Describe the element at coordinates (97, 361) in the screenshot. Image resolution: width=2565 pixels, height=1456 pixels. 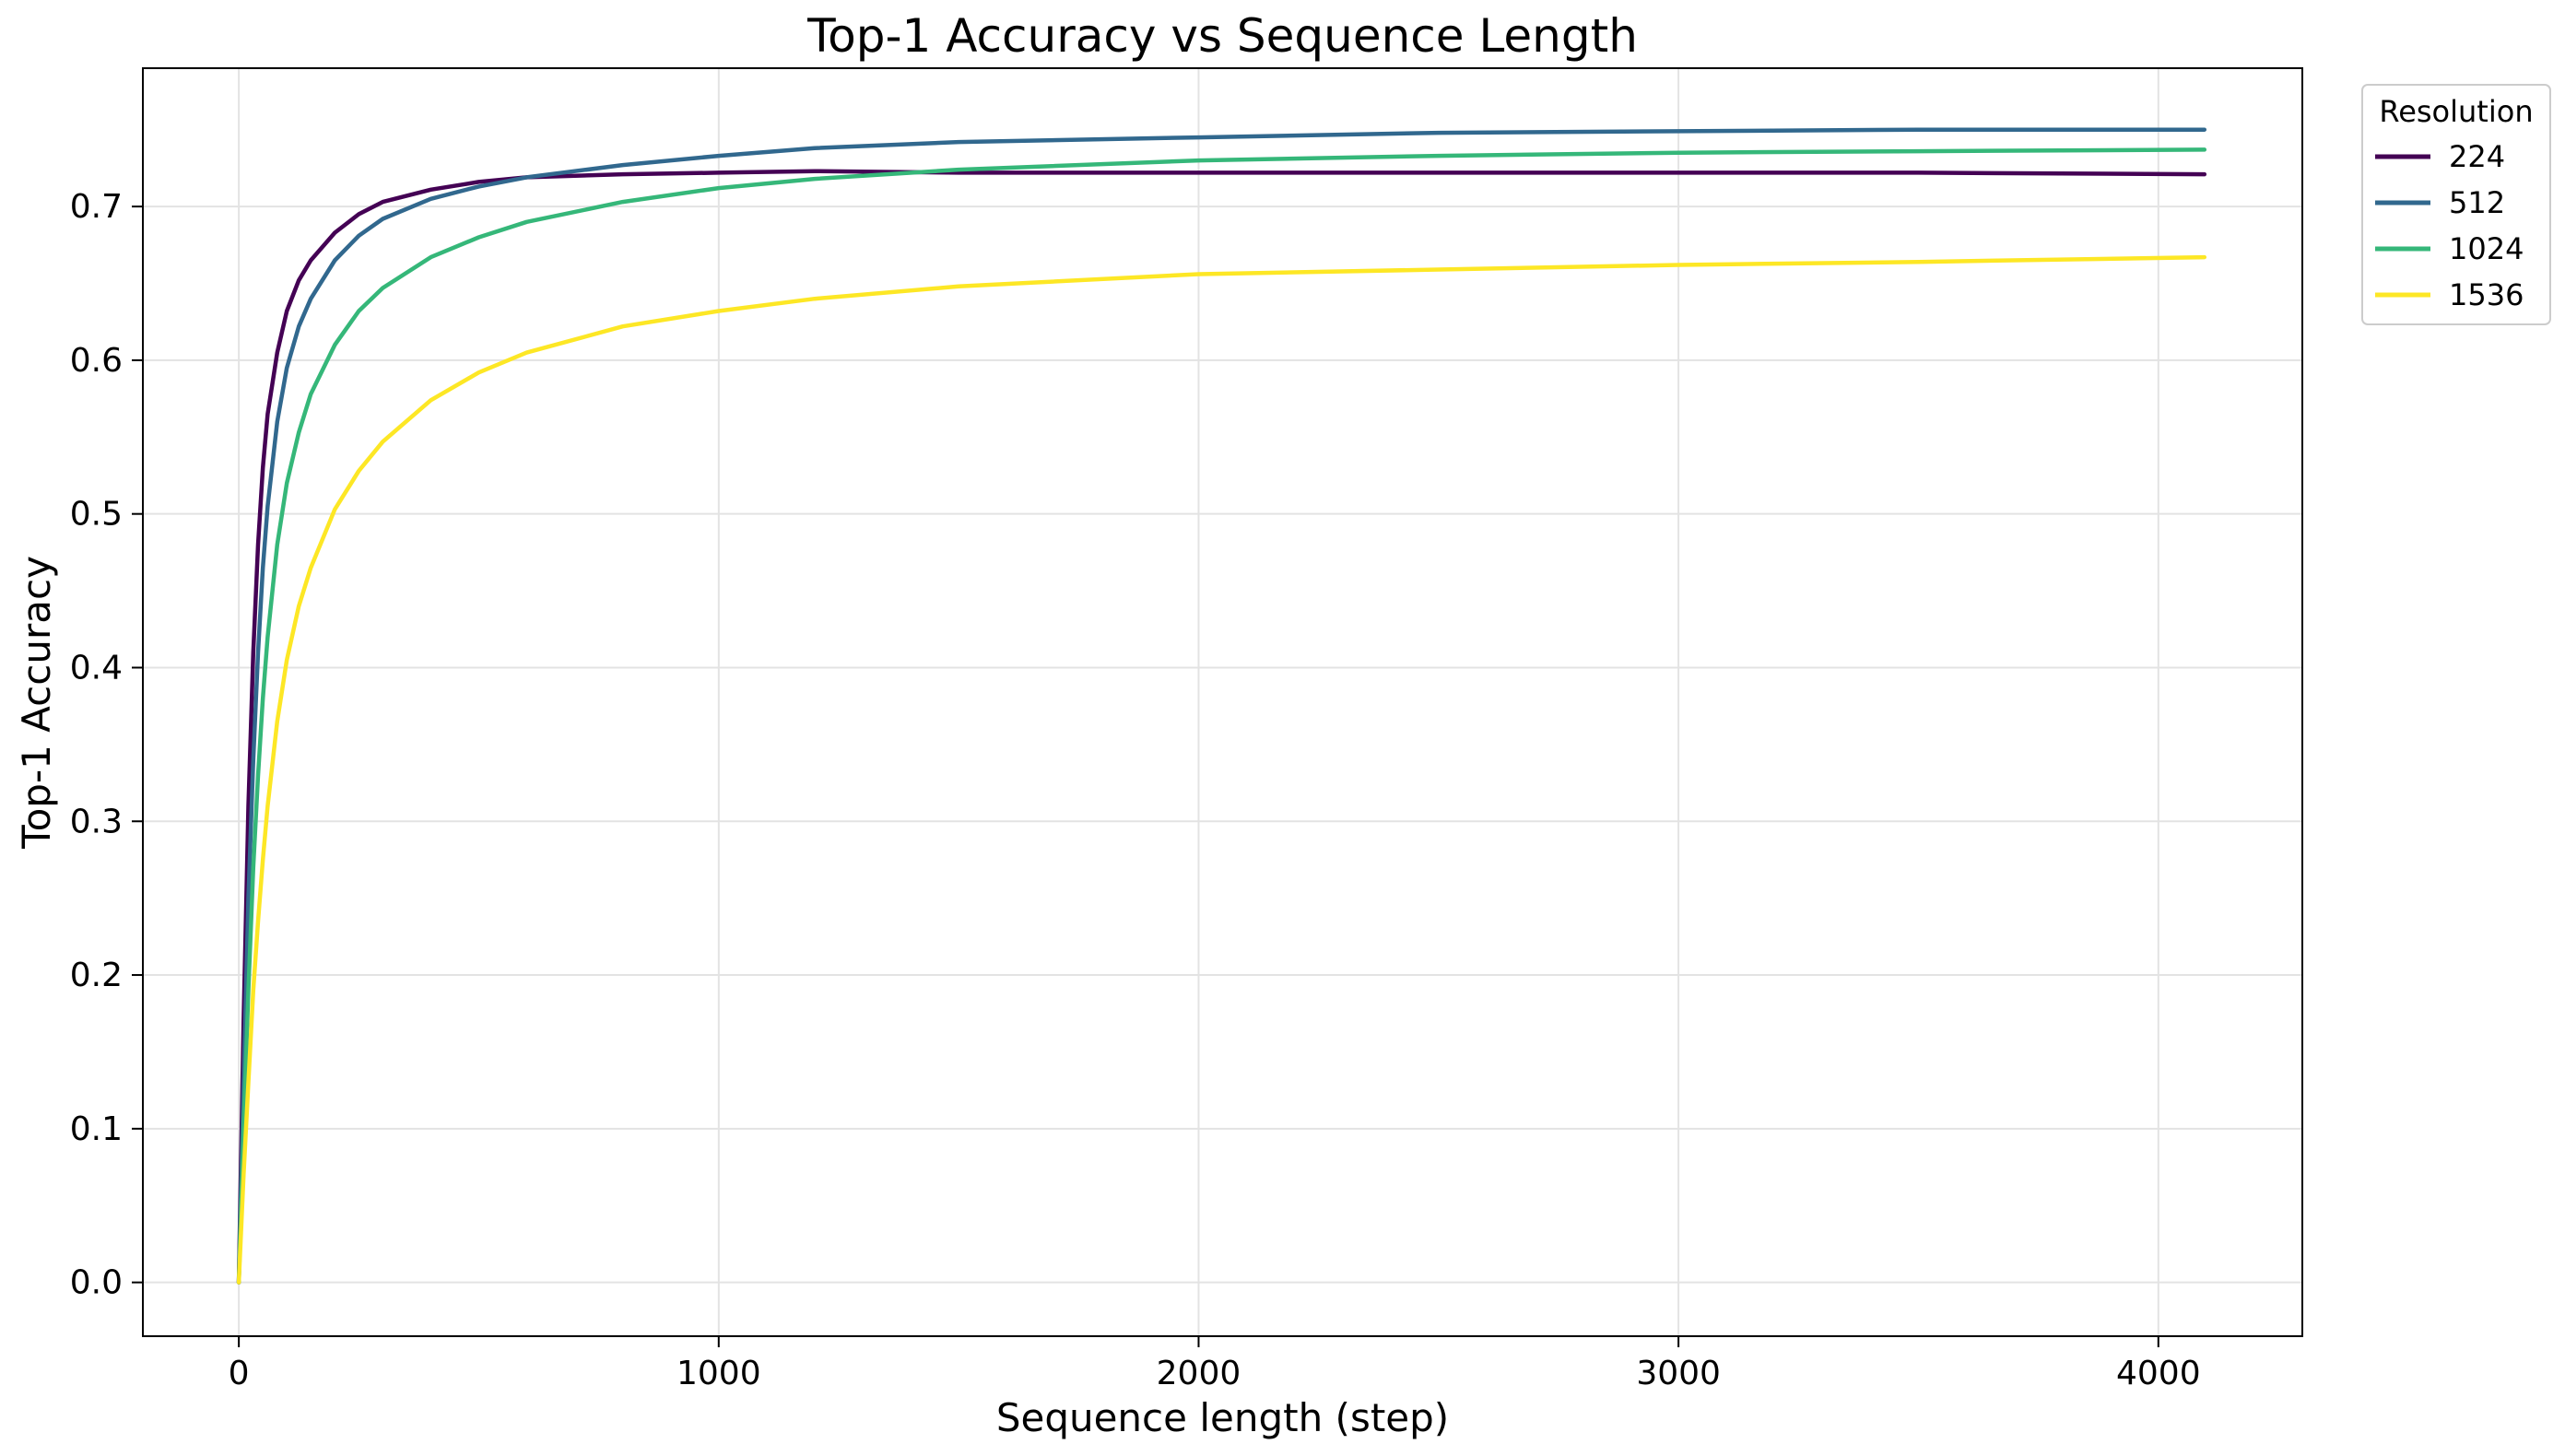
I see `y-tick-label: 0.6` at that location.